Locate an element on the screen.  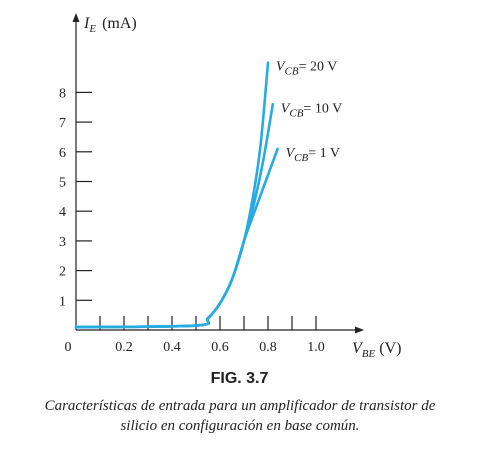
x-tick-label: 1.0 is located at coordinates (316, 347).